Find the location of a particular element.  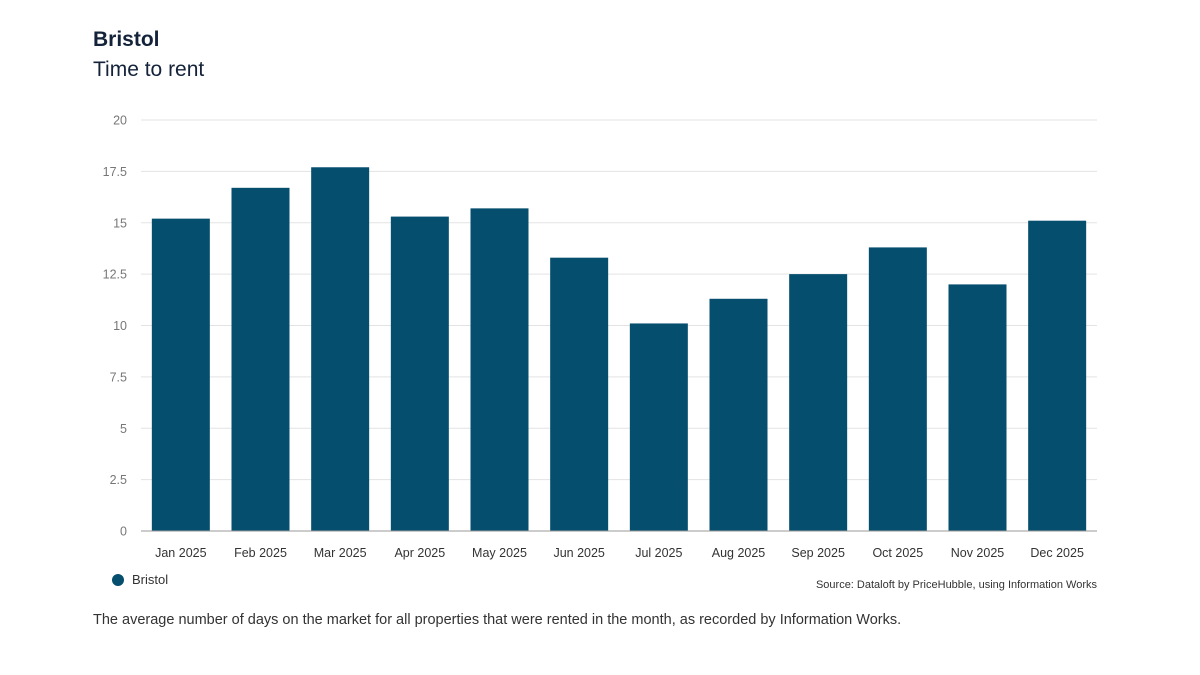

bar-apr-2025 is located at coordinates (419, 373).